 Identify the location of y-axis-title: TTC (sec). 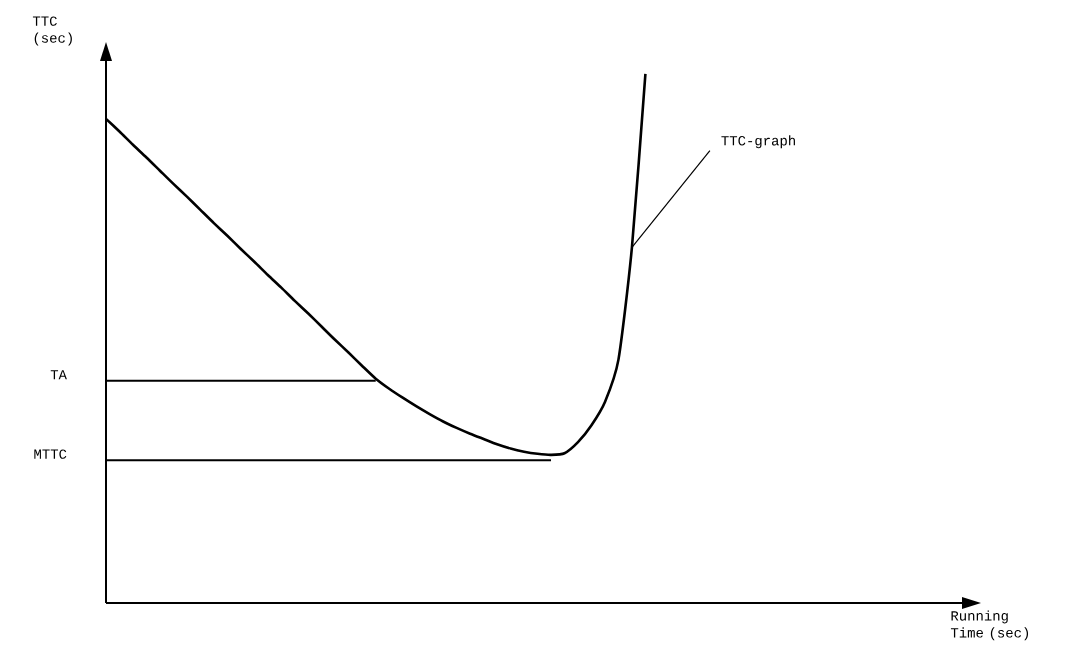
(52, 31).